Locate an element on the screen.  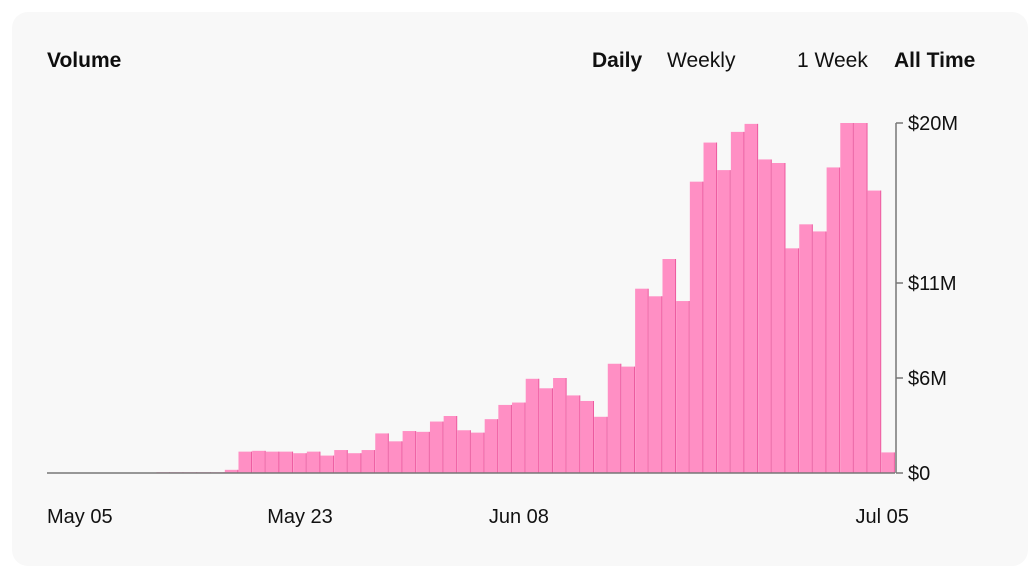
x-tick-label: May 23 is located at coordinates (300, 517).